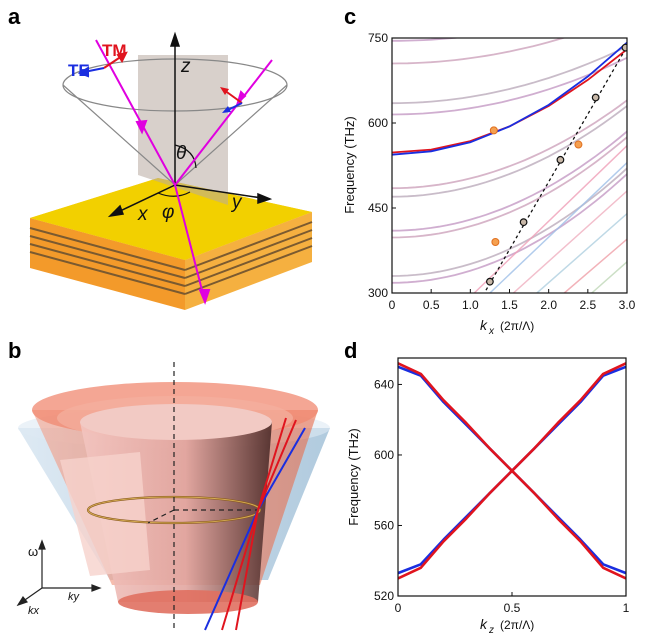 The width and height of the screenshot is (656, 637). Describe the element at coordinates (484, 325) in the screenshot. I see `c-x-axis-main: k` at that location.